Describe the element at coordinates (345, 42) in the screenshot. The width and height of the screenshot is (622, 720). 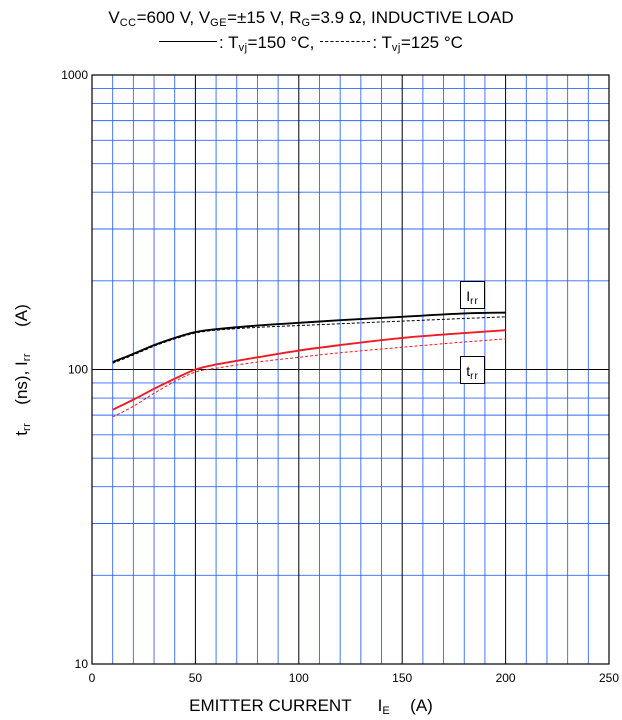
I see `legend-dashed-line` at that location.